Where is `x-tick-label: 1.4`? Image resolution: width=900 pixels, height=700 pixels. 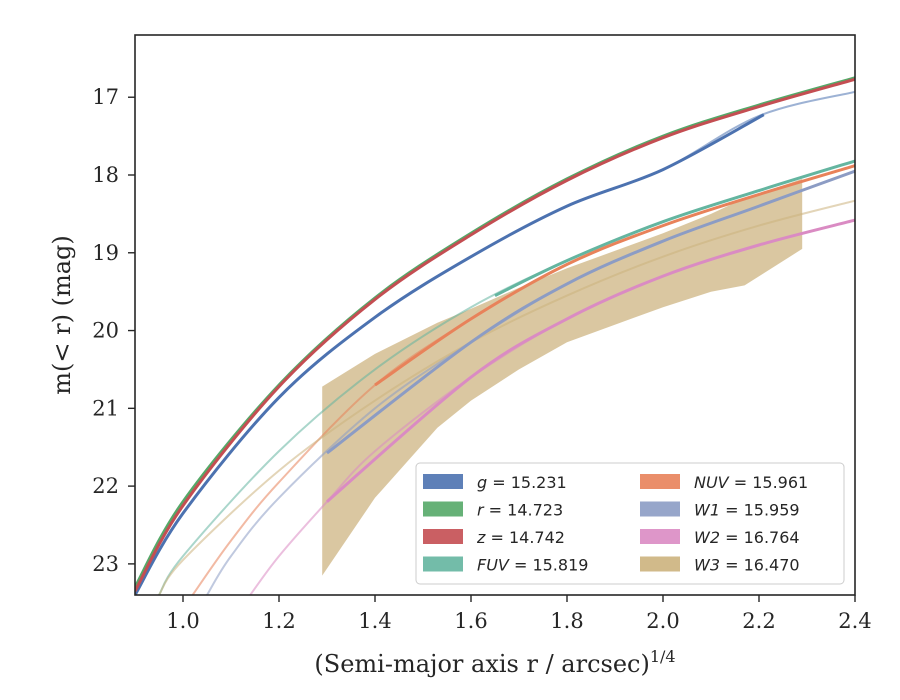 x-tick-label: 1.4 is located at coordinates (374, 621).